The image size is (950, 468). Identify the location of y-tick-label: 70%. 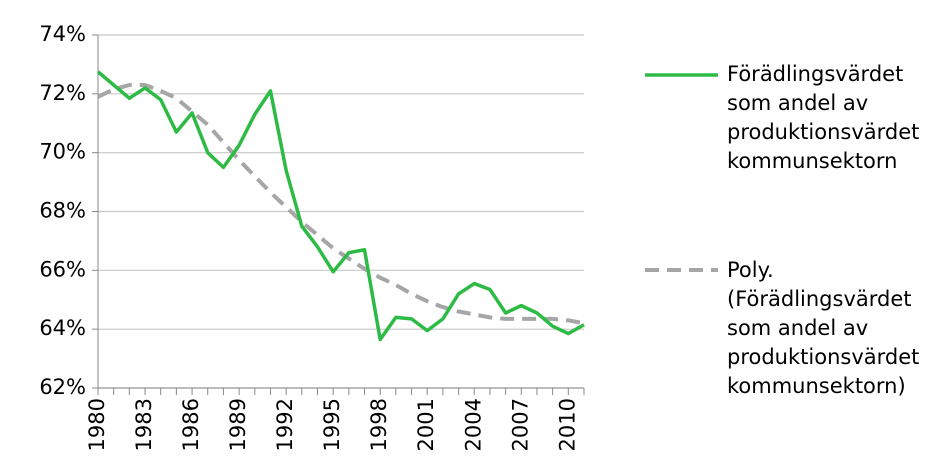
(62, 152).